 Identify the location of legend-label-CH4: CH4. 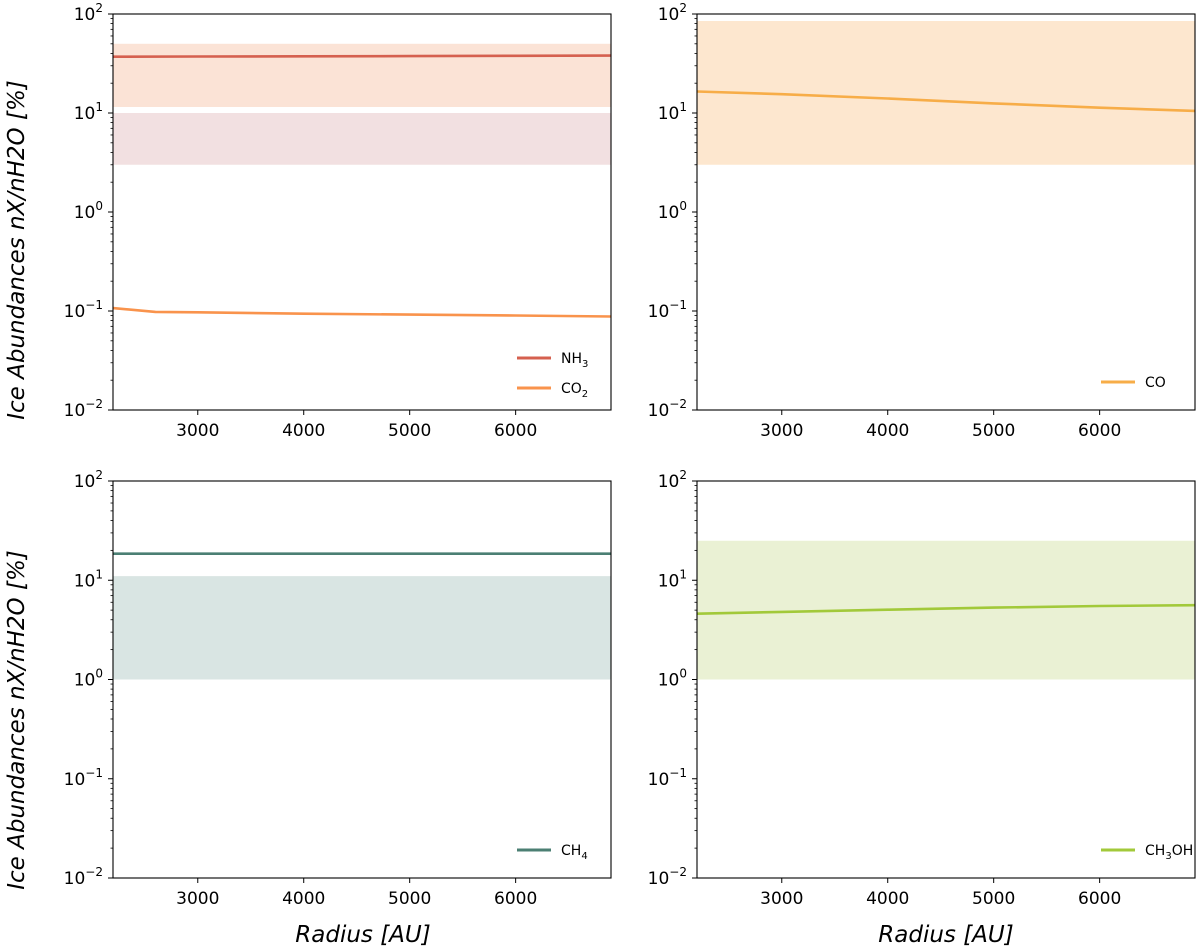
(574, 852).